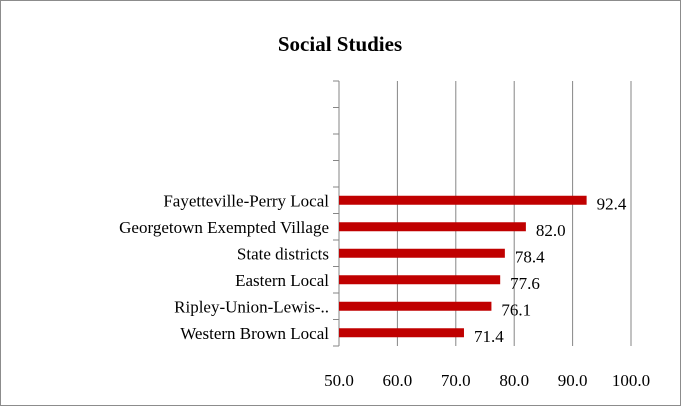 The image size is (681, 406). I want to click on data-label: 77.6, so click(525, 283).